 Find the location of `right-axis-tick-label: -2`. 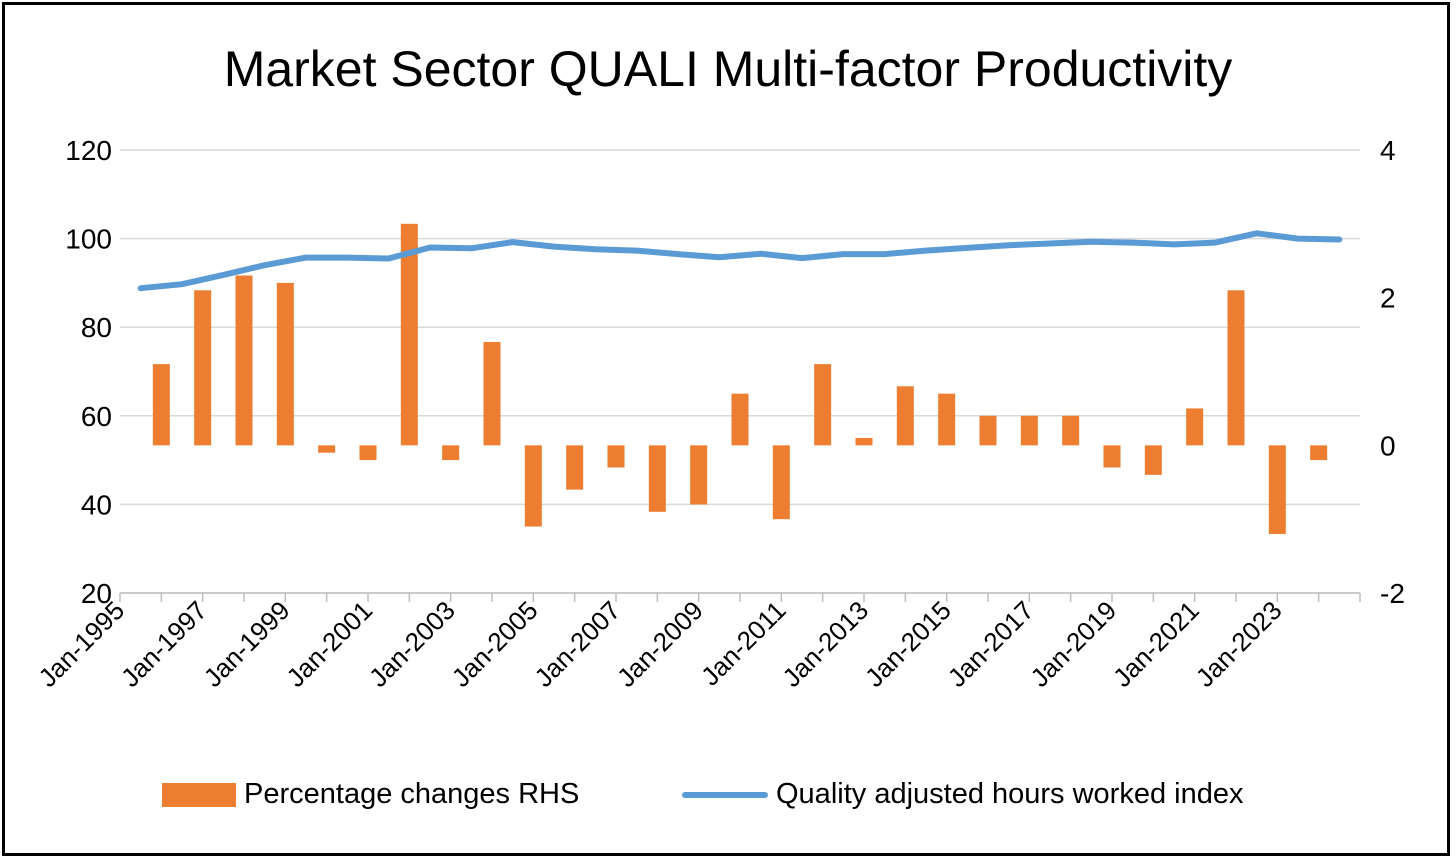

right-axis-tick-label: -2 is located at coordinates (1392, 593).